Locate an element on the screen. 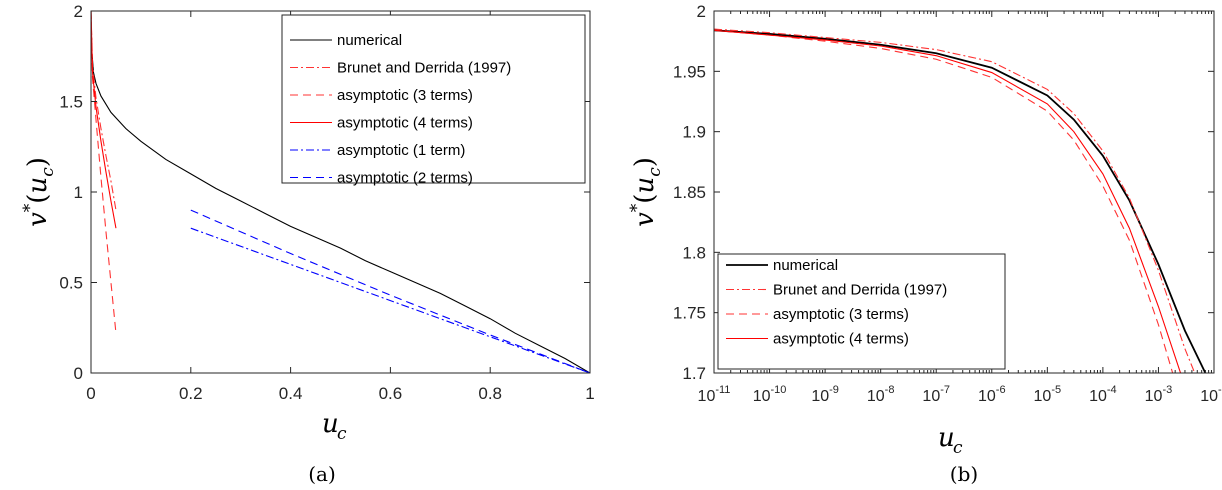  x-tick-label: 0 is located at coordinates (90, 393).